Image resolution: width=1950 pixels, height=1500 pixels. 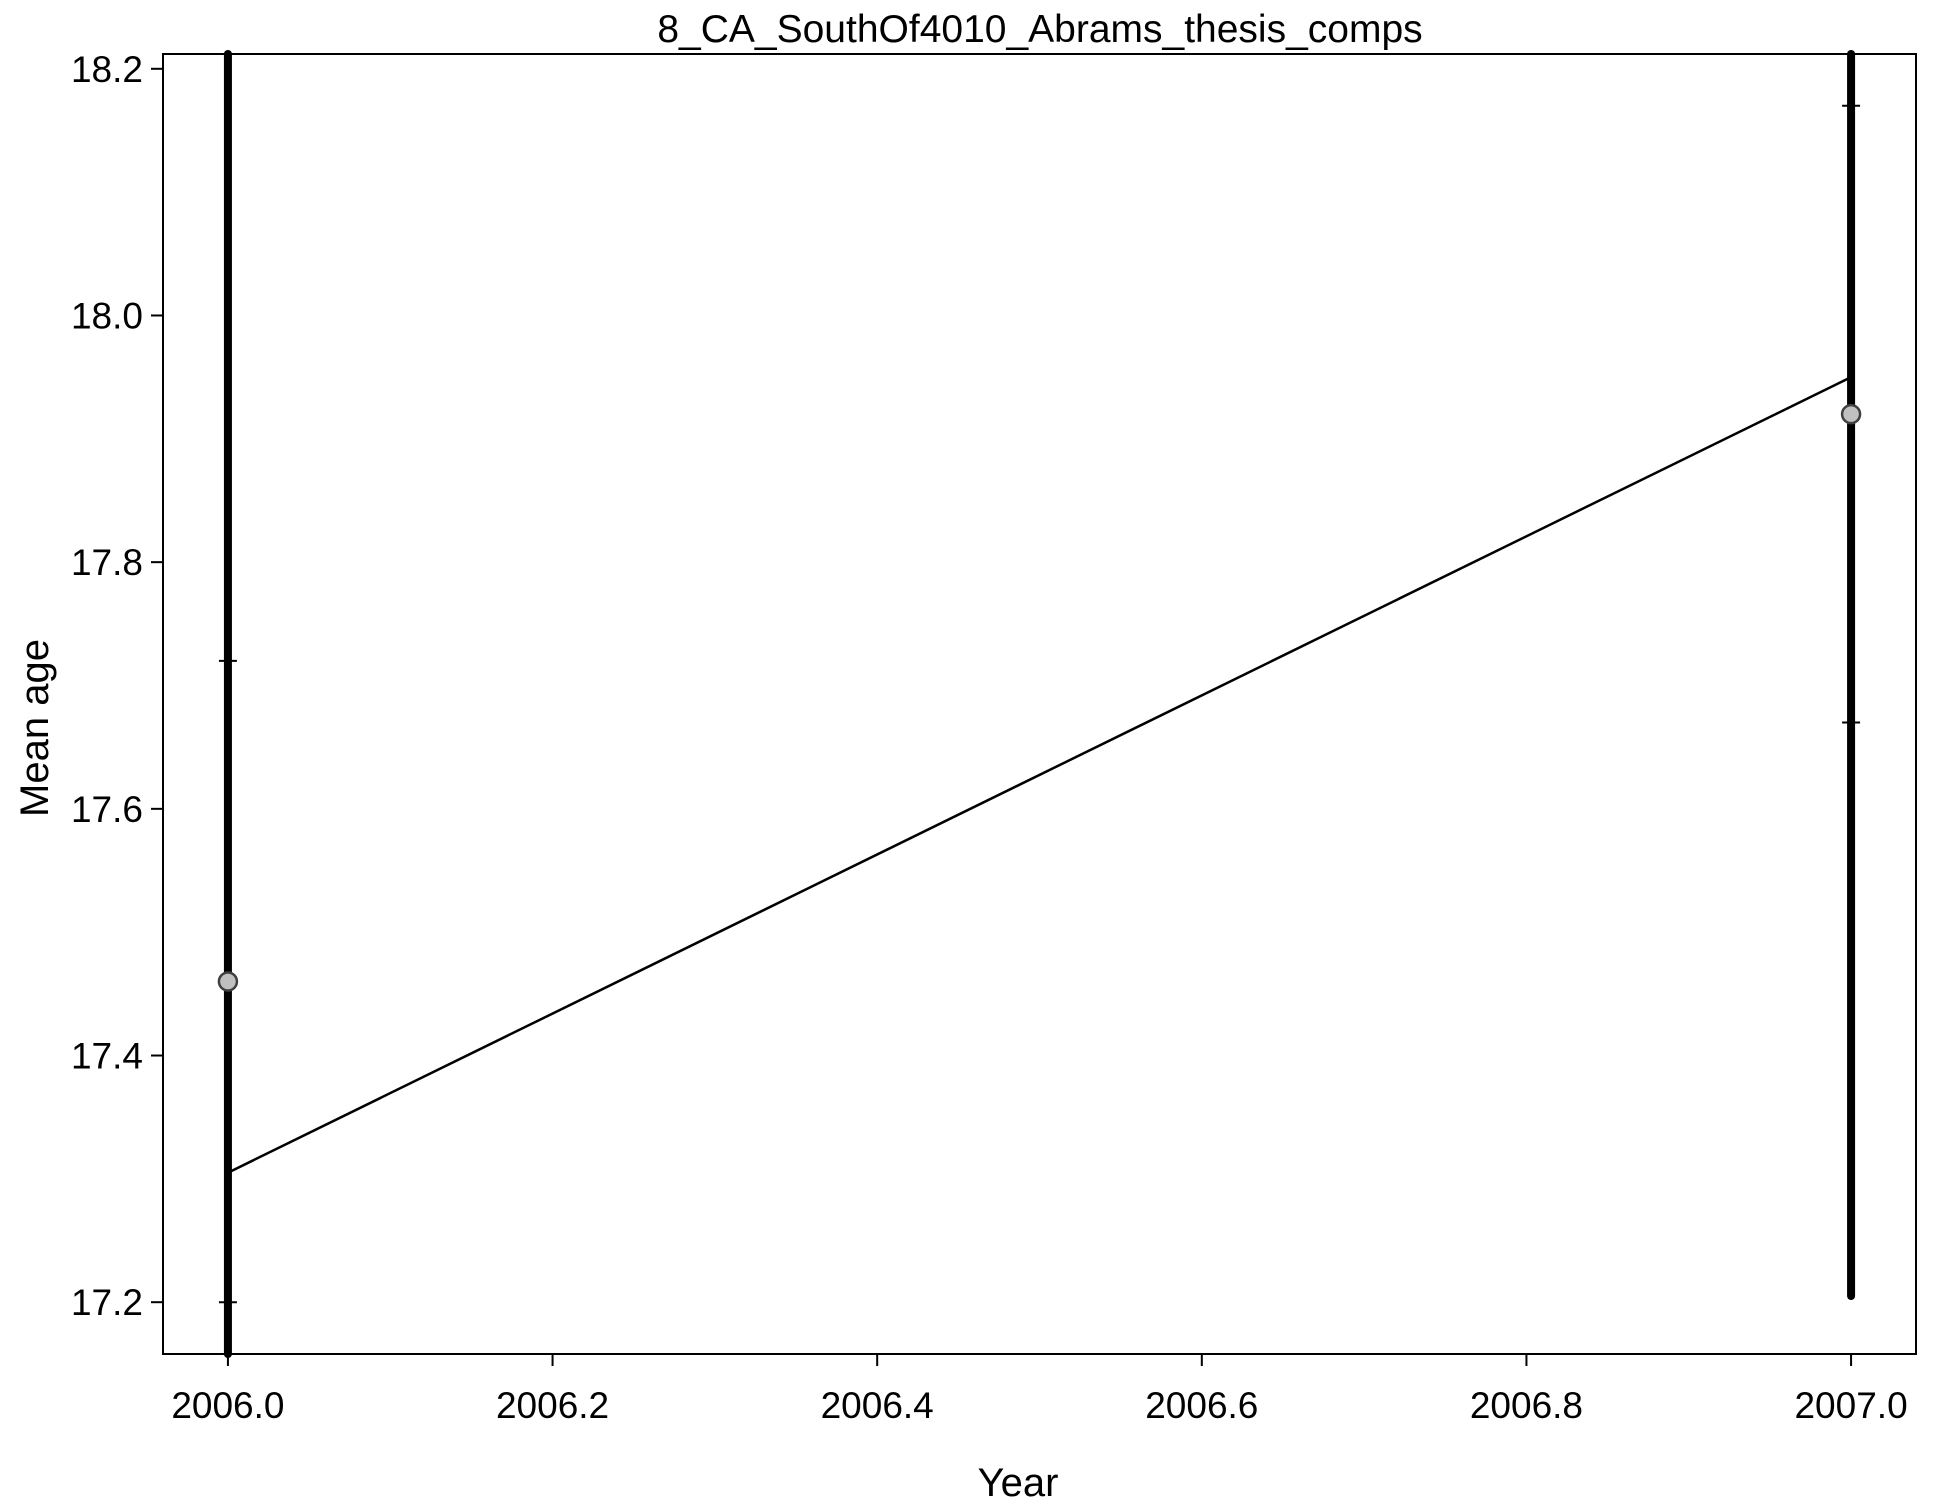 I want to click on x-tick-label: 2007.0, so click(x=1850, y=1405).